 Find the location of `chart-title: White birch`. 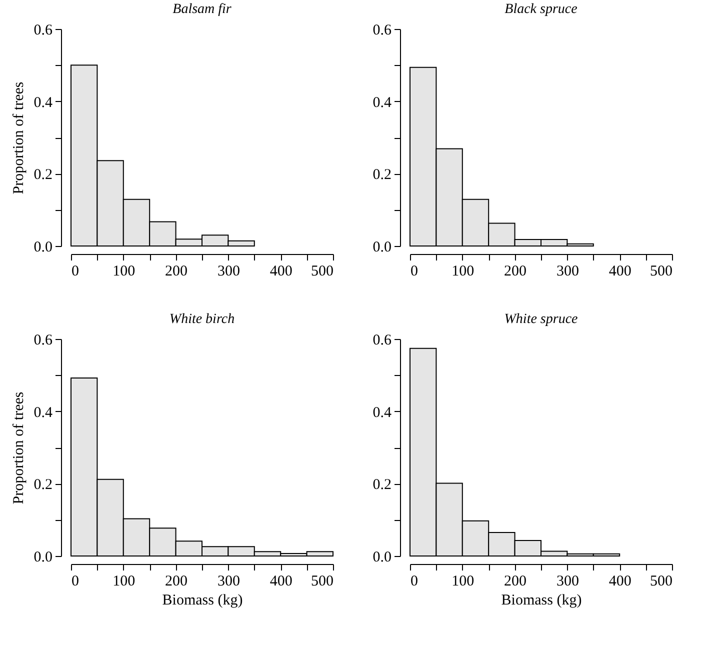

chart-title: White birch is located at coordinates (202, 319).